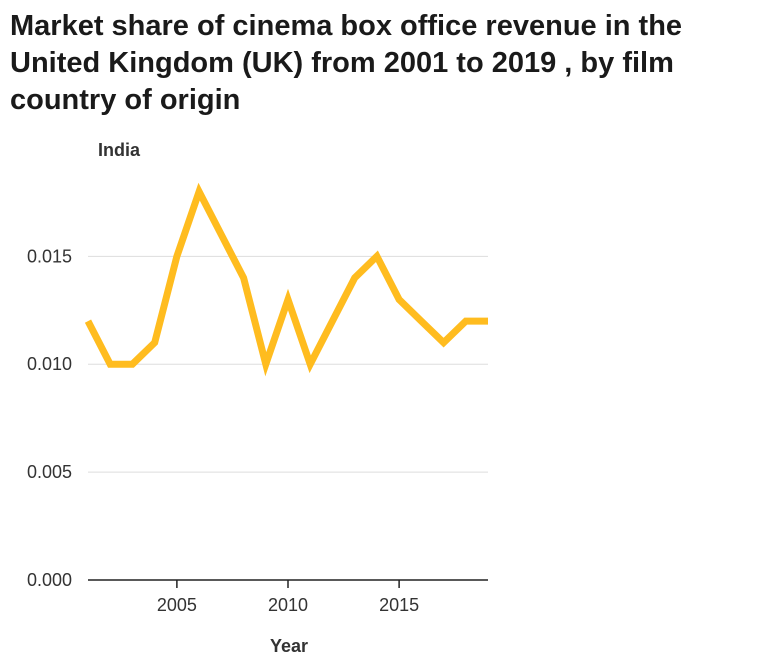  Describe the element at coordinates (288, 605) in the screenshot. I see `x-tick-label: 2010` at that location.